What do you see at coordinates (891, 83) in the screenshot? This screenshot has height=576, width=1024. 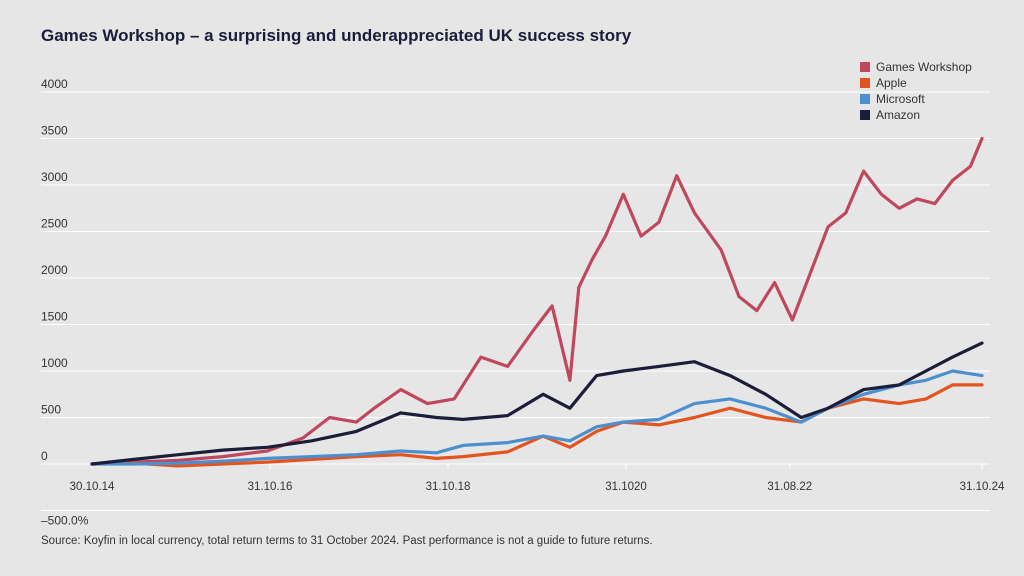 I see `legend-label: Apple` at bounding box center [891, 83].